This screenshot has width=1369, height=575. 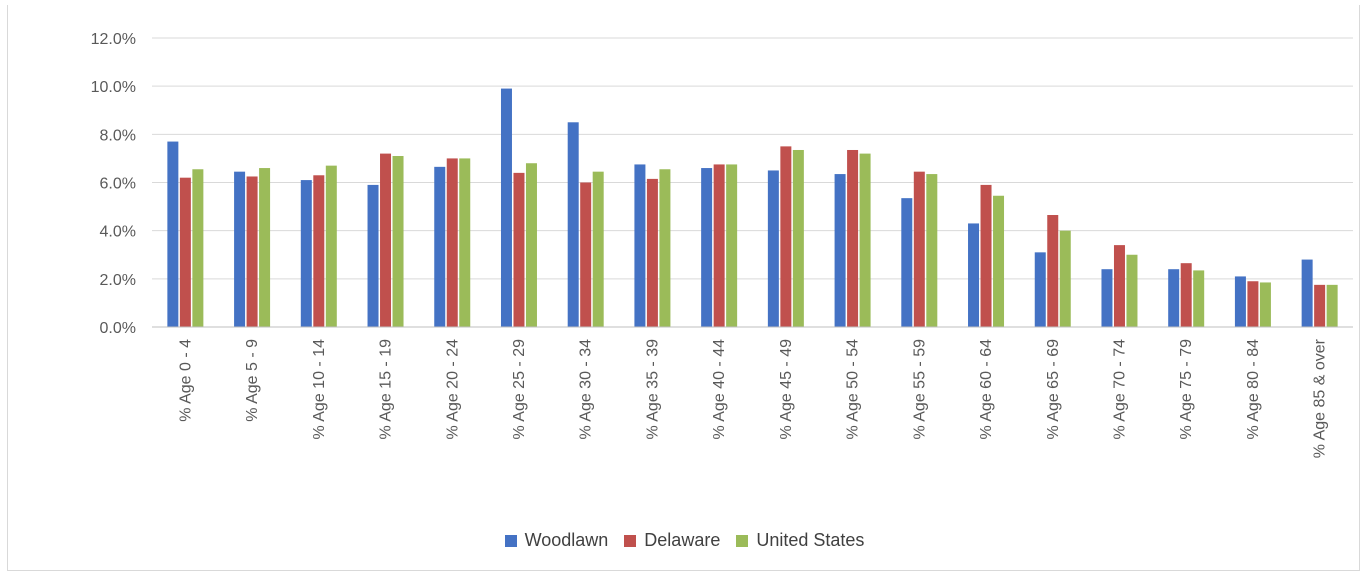 What do you see at coordinates (566, 540) in the screenshot?
I see `legend-label-woodlawn: Woodlawn` at bounding box center [566, 540].